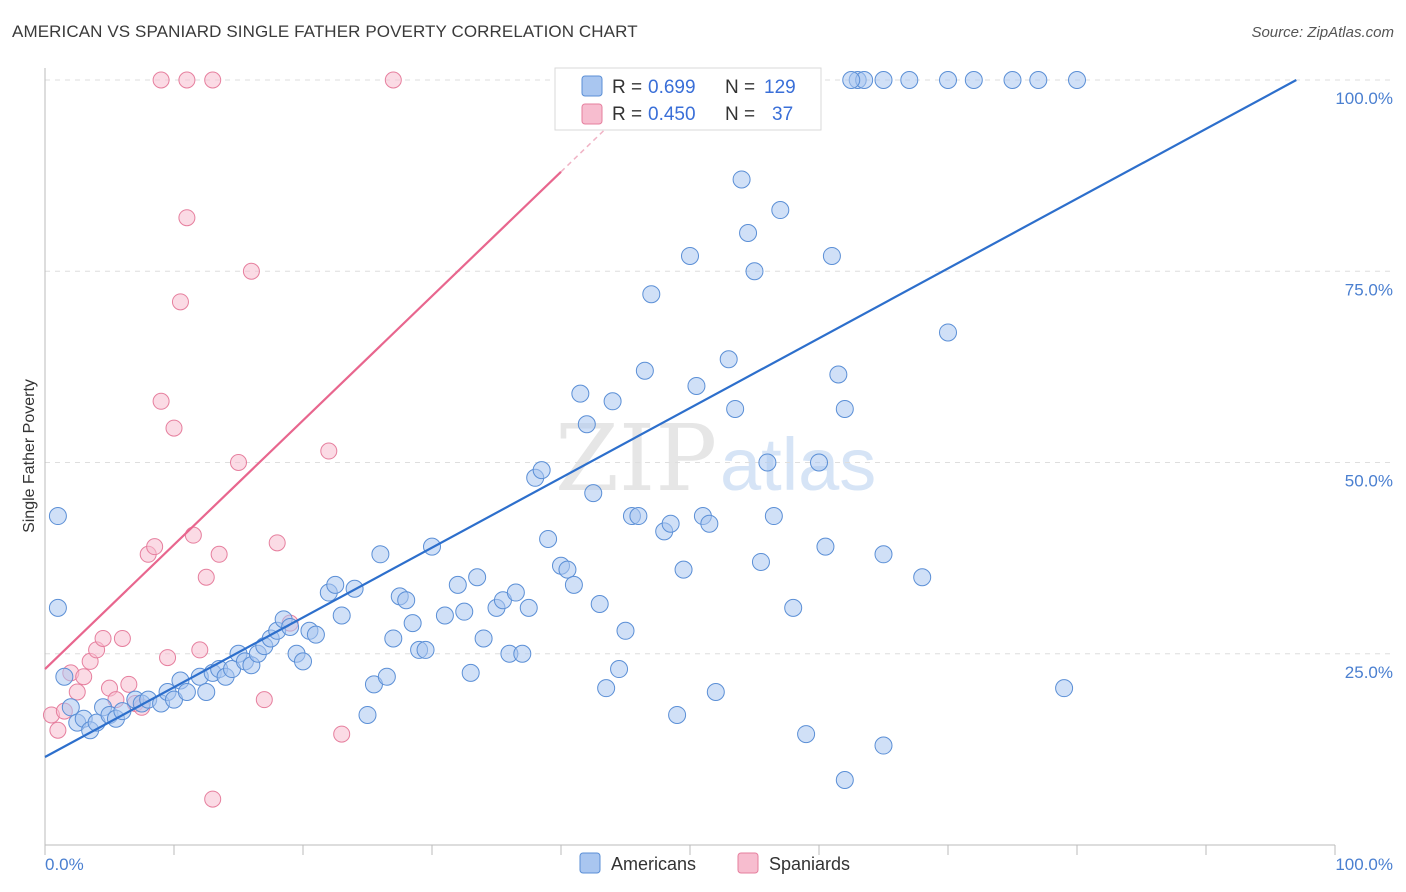 Image resolution: width=1406 pixels, height=892 pixels. I want to click on legend-swatch-spaniards, so click(592, 114).